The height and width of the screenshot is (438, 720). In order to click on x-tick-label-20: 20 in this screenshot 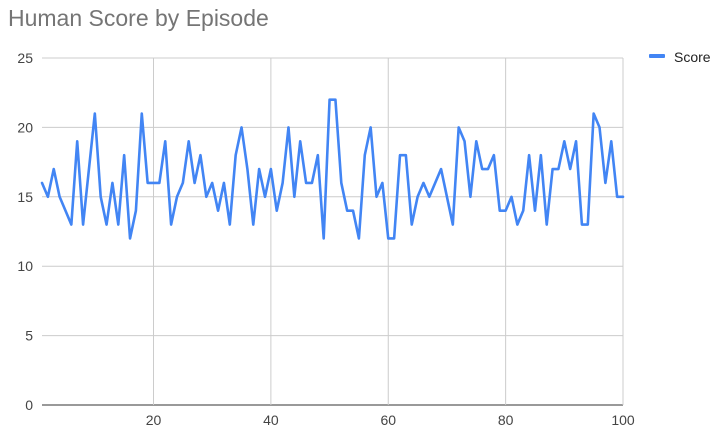, I will do `click(154, 420)`.